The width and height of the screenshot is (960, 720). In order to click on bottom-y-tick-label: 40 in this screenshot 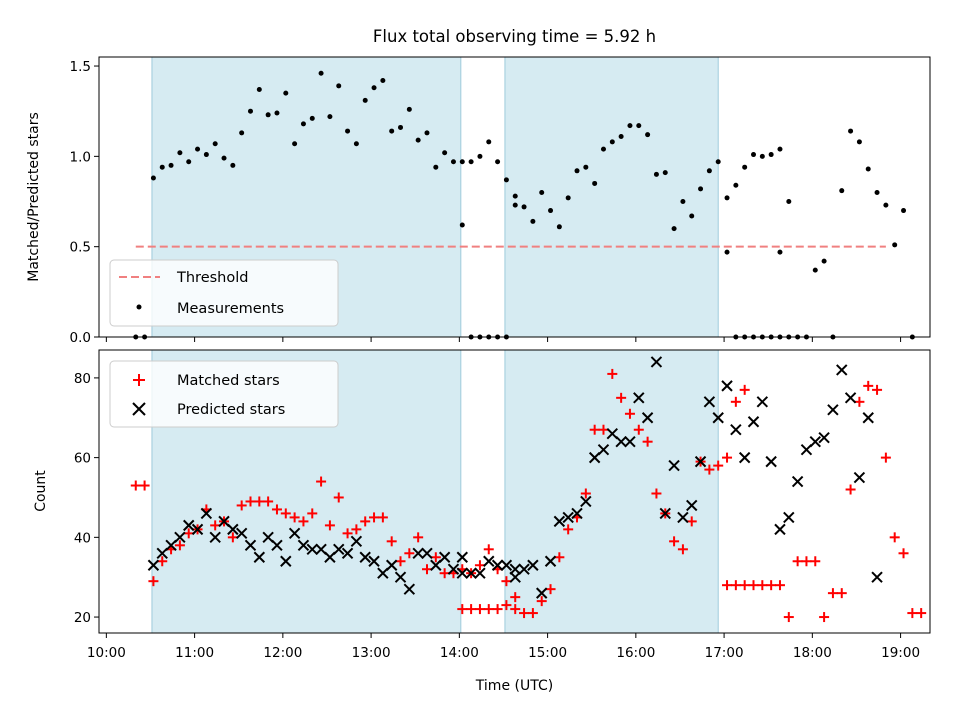, I will do `click(82, 538)`.